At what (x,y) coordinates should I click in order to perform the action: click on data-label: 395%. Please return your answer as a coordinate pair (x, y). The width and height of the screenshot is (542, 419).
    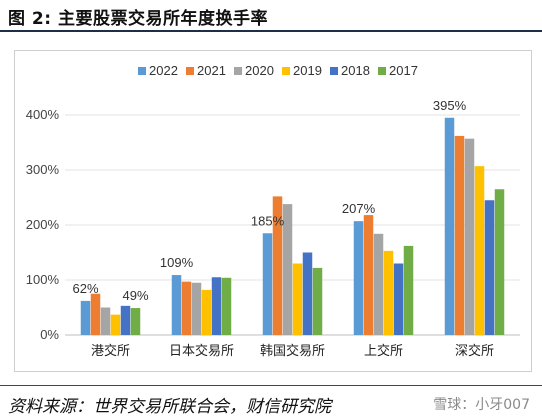
    Looking at the image, I should click on (450, 105).